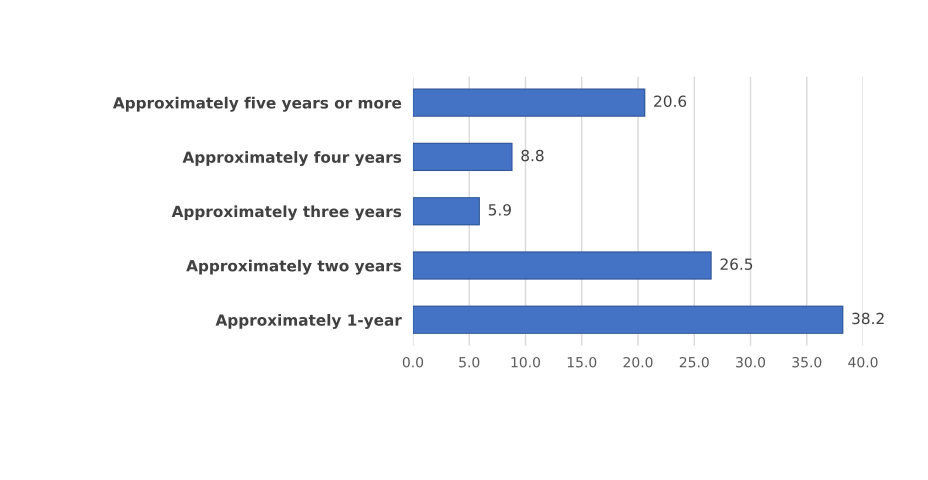 The image size is (928, 480). Describe the element at coordinates (736, 264) in the screenshot. I see `data-label: 26.5` at that location.